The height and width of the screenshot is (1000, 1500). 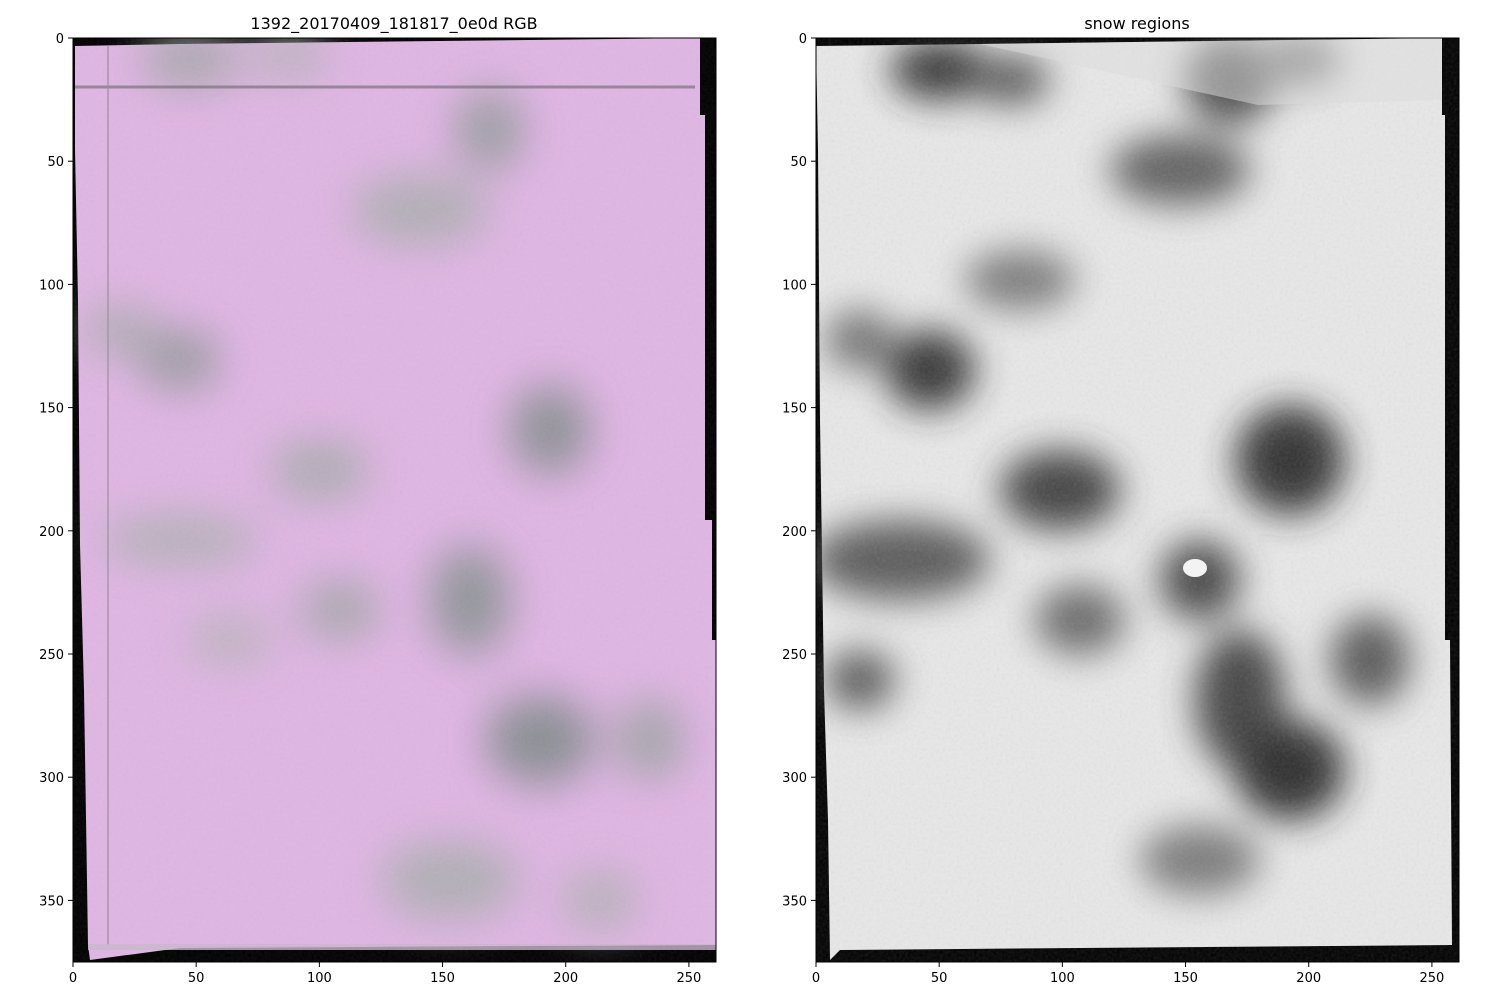 I want to click on right-y-tick-label: 0, so click(x=803, y=39).